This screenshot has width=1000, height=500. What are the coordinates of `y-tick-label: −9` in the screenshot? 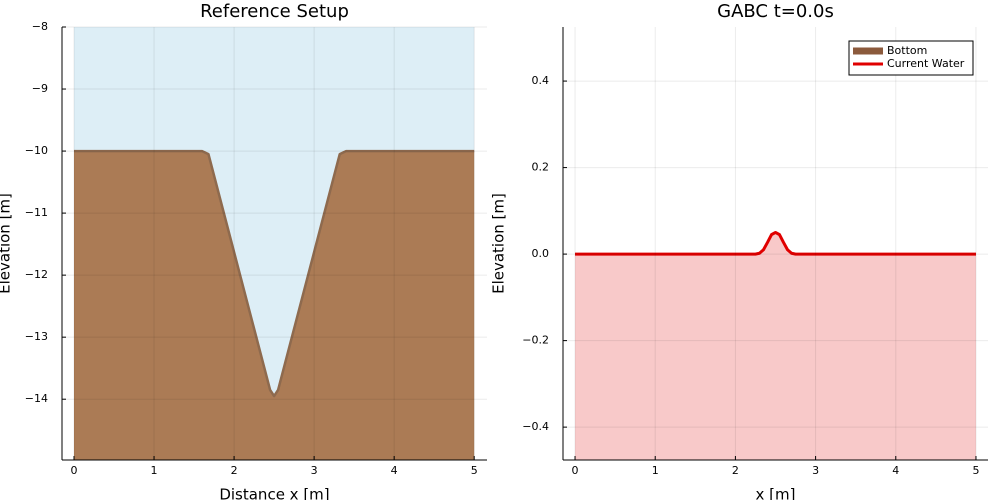 It's located at (40, 88).